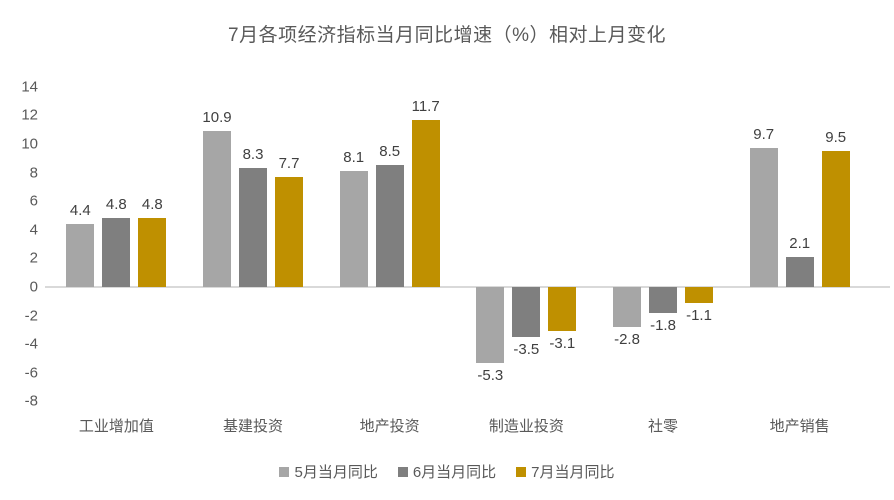  I want to click on legend-item-series3: 7月当月同比, so click(565, 471).